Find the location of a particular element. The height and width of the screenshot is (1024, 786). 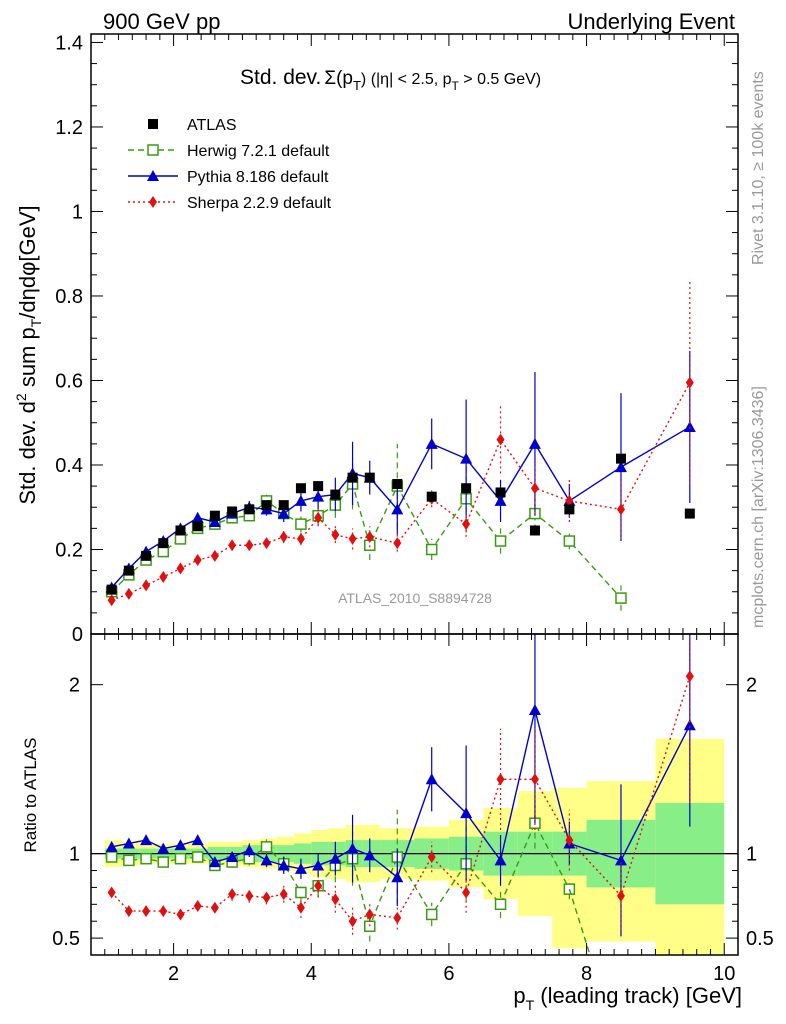

y-tick-label-main: 0.6 is located at coordinates (69, 381).